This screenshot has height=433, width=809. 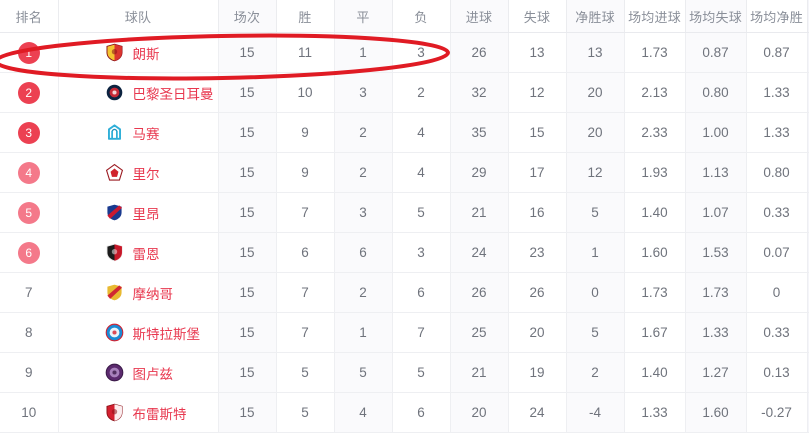 I want to click on cell-goals-for: 24, so click(x=479, y=252).